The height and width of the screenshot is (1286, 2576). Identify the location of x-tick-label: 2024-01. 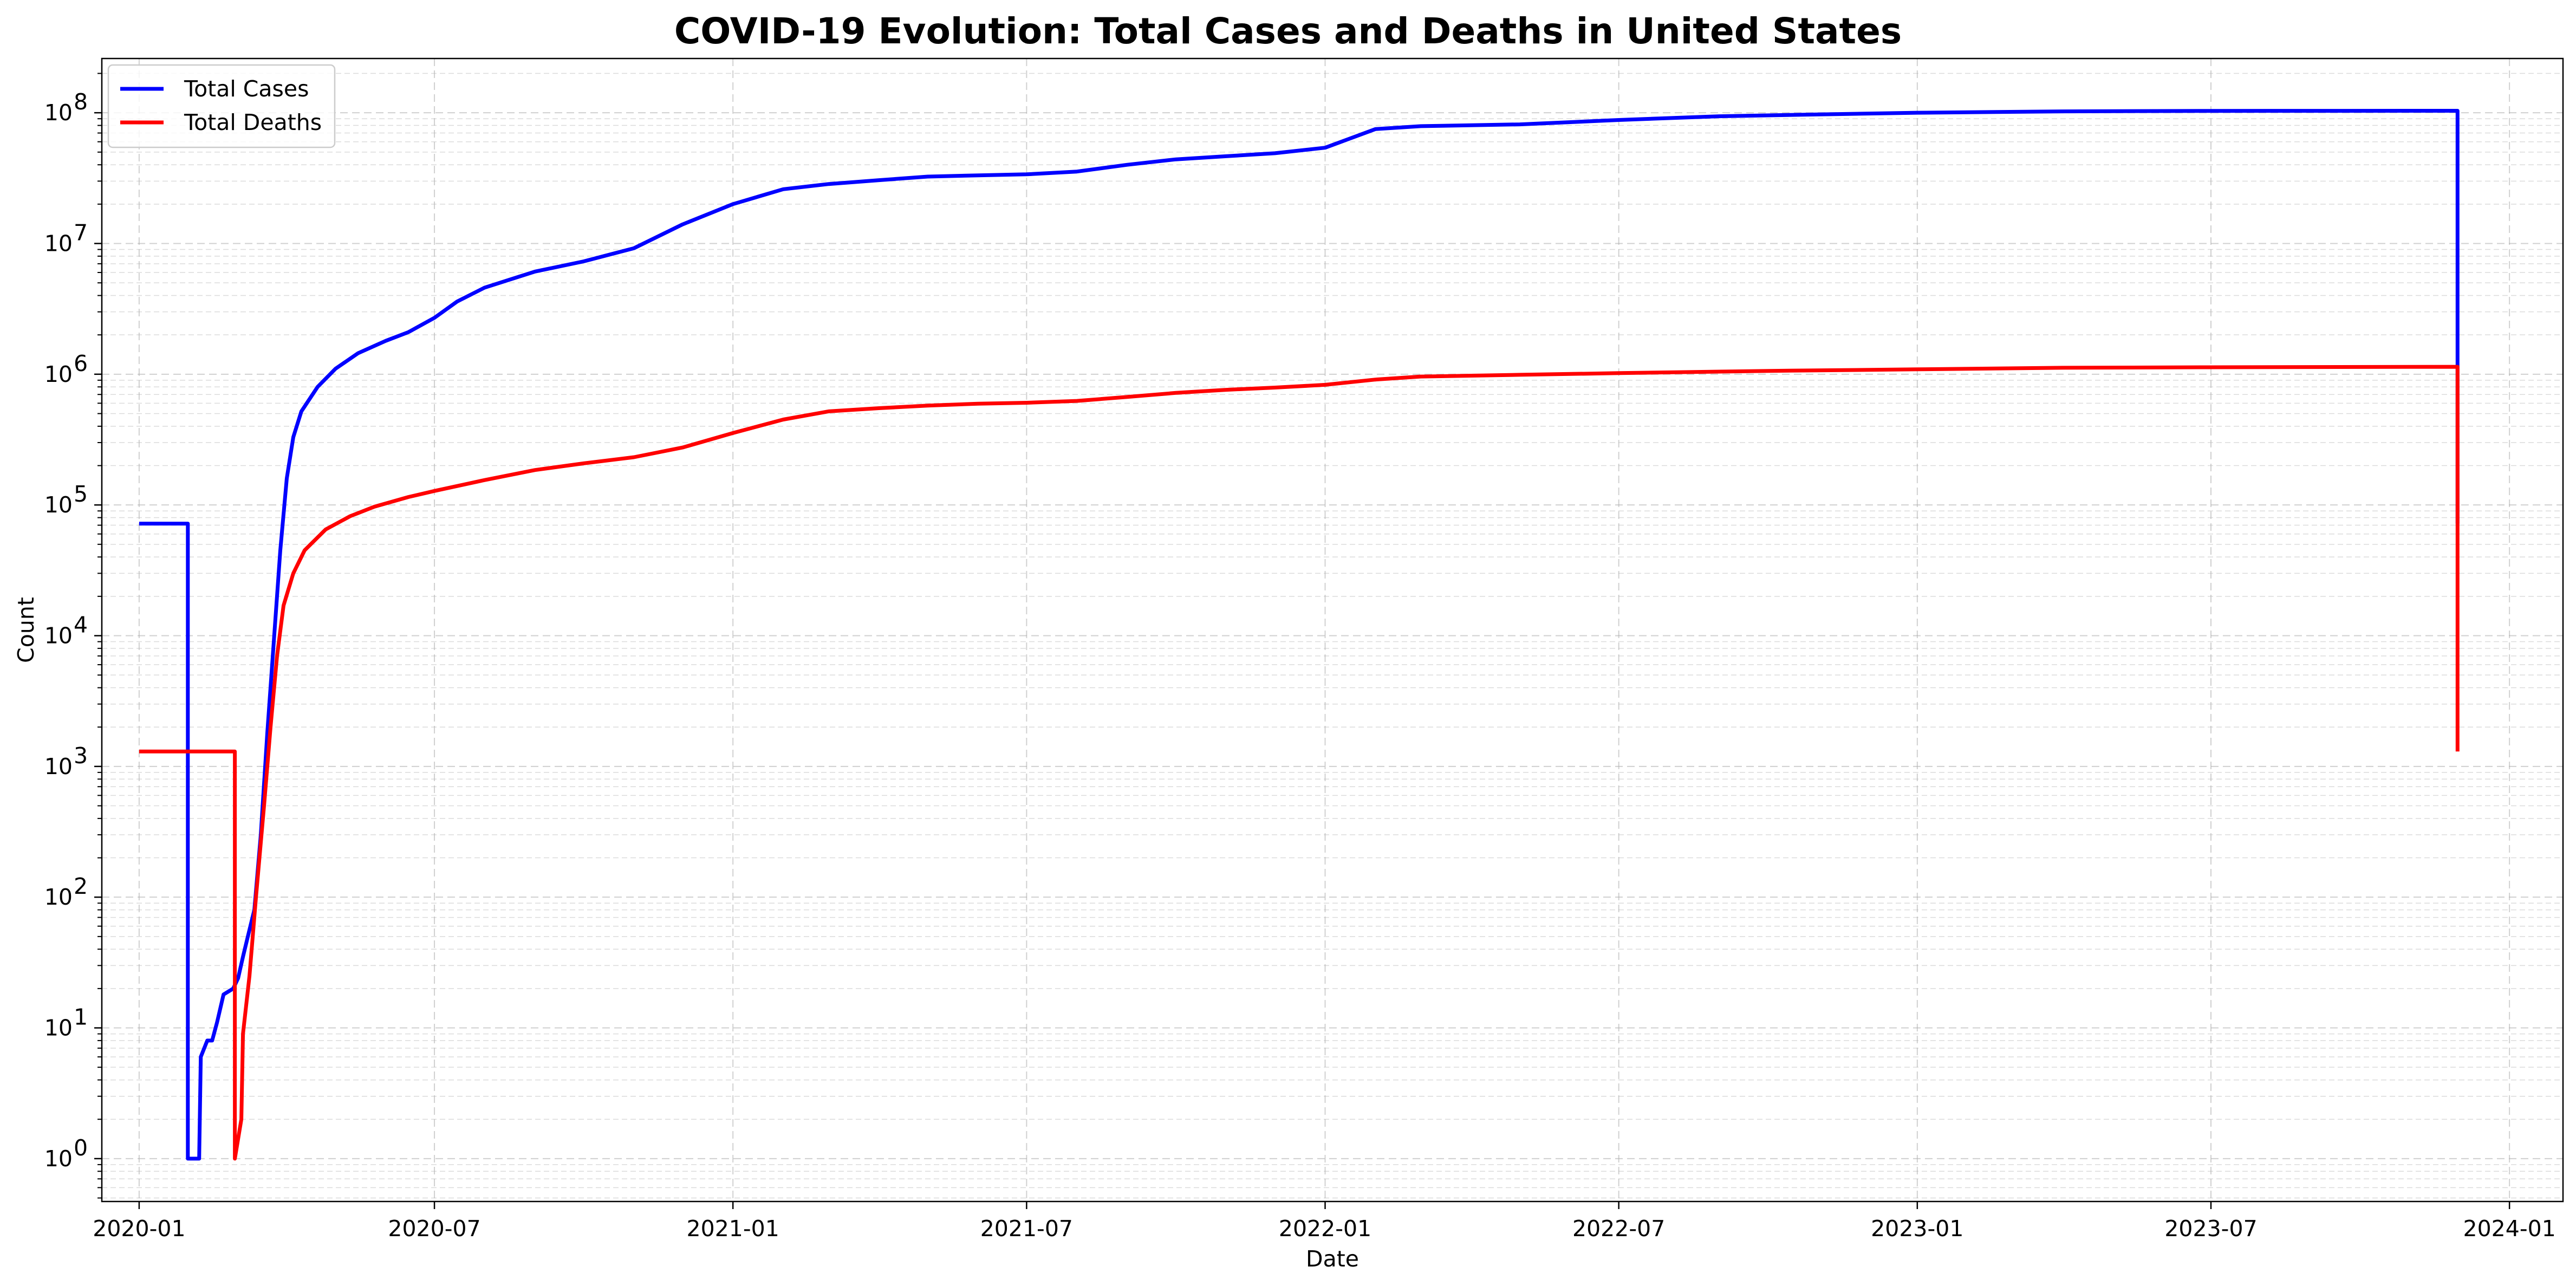
(2509, 1229).